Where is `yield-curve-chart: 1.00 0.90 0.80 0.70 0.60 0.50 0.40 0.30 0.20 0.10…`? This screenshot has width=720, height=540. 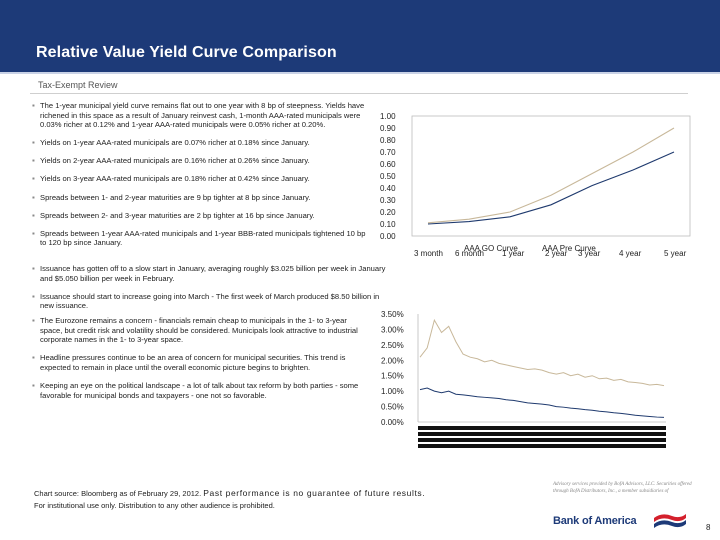
yield-curve-chart: 1.00 0.90 0.80 0.70 0.60 0.50 0.40 0.30 0.20 0.10… is located at coordinates (535, 185).